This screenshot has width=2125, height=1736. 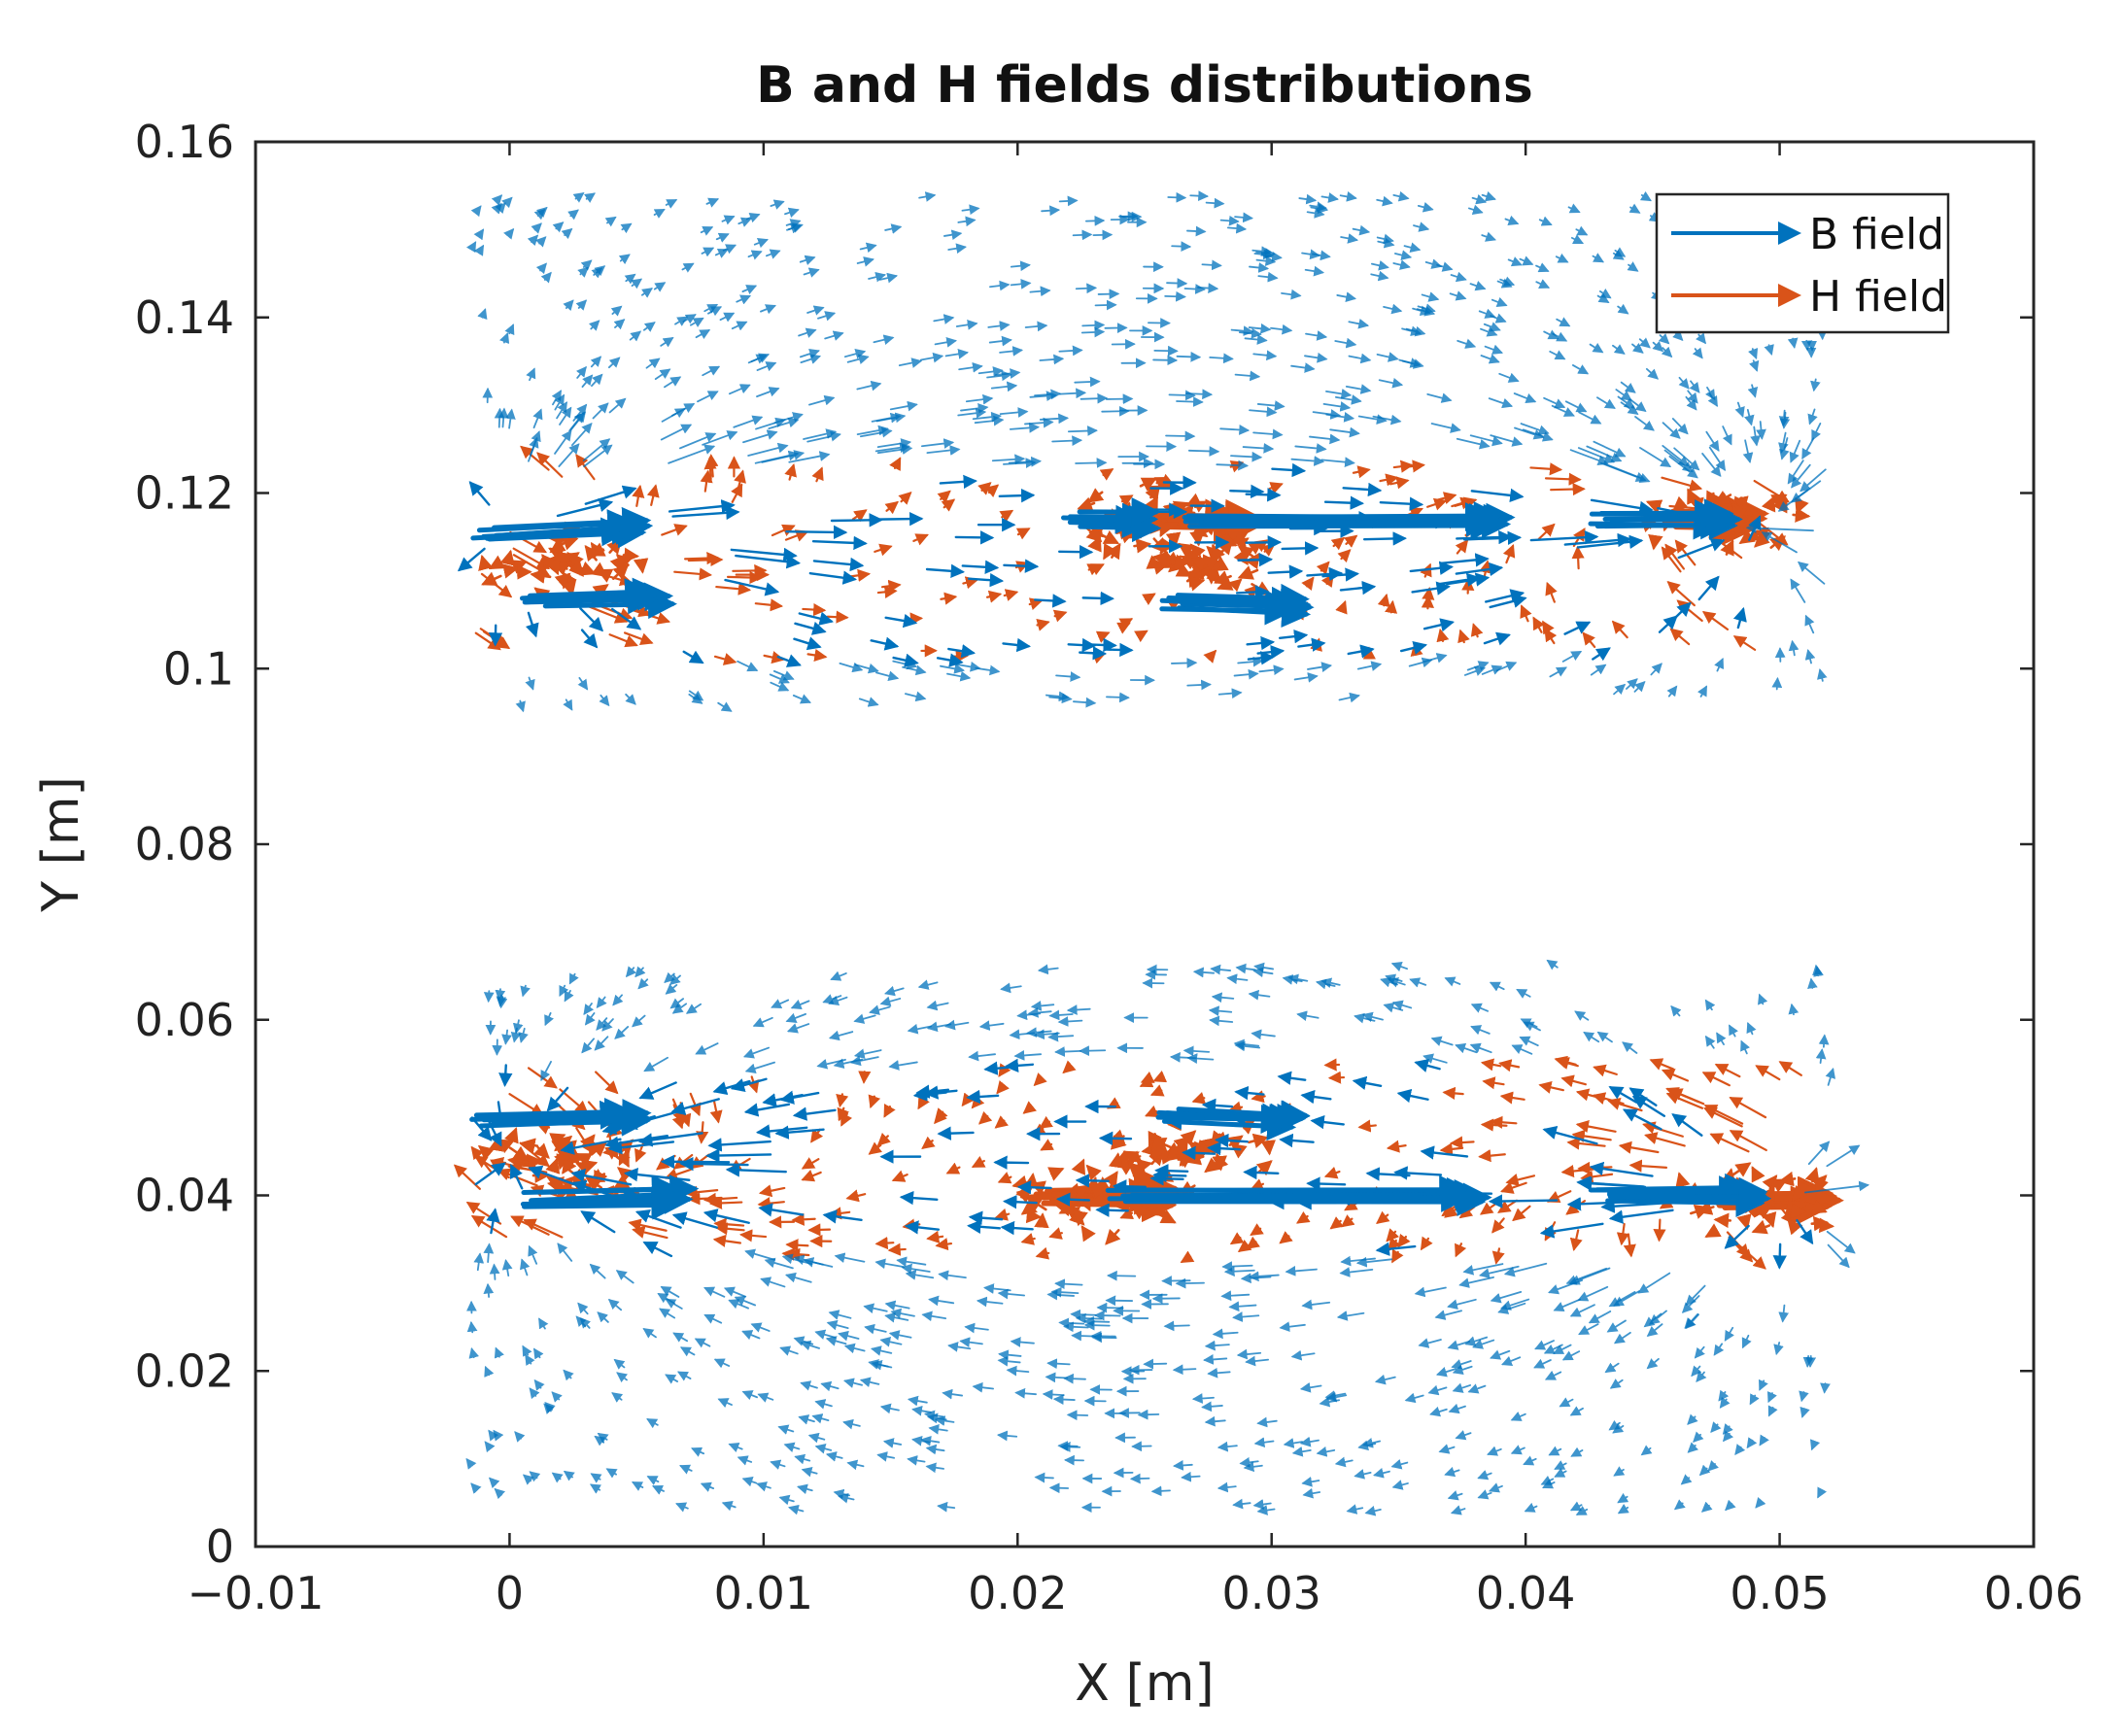 What do you see at coordinates (1272, 1593) in the screenshot?
I see `x-tick-label: 0.03` at bounding box center [1272, 1593].